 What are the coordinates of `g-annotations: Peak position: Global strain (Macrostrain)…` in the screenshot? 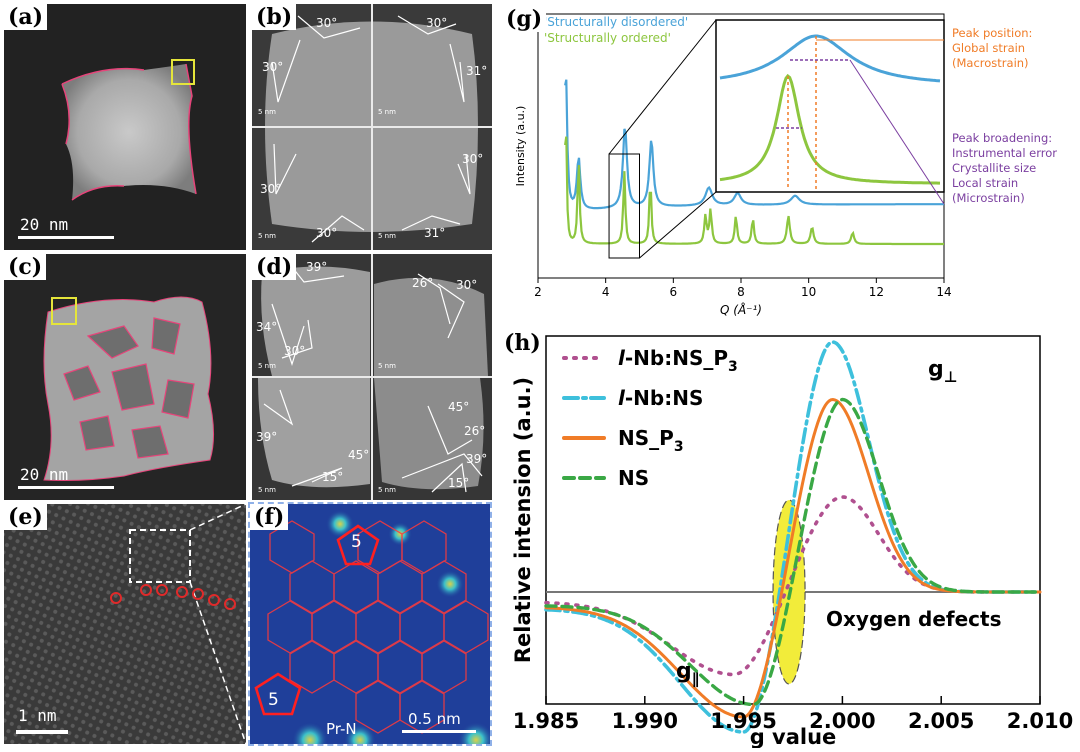 It's located at (1016, 116).